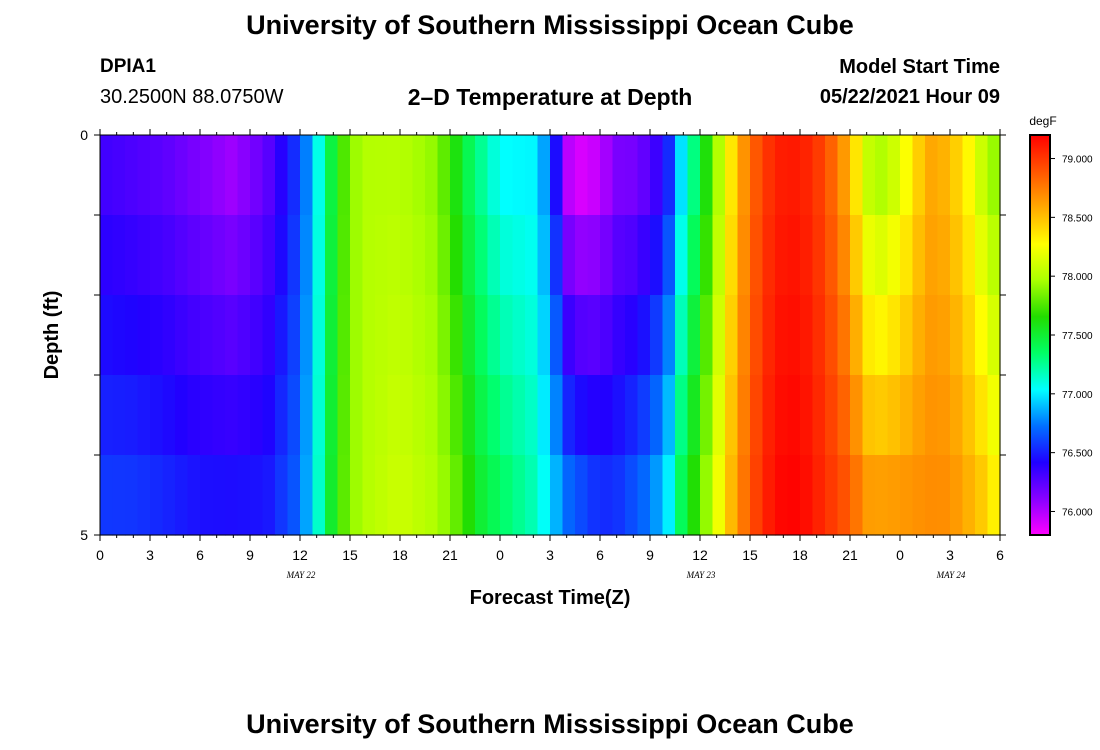 This screenshot has height=750, width=1100. What do you see at coordinates (84, 135) in the screenshot?
I see `y-tick-label: 0` at bounding box center [84, 135].